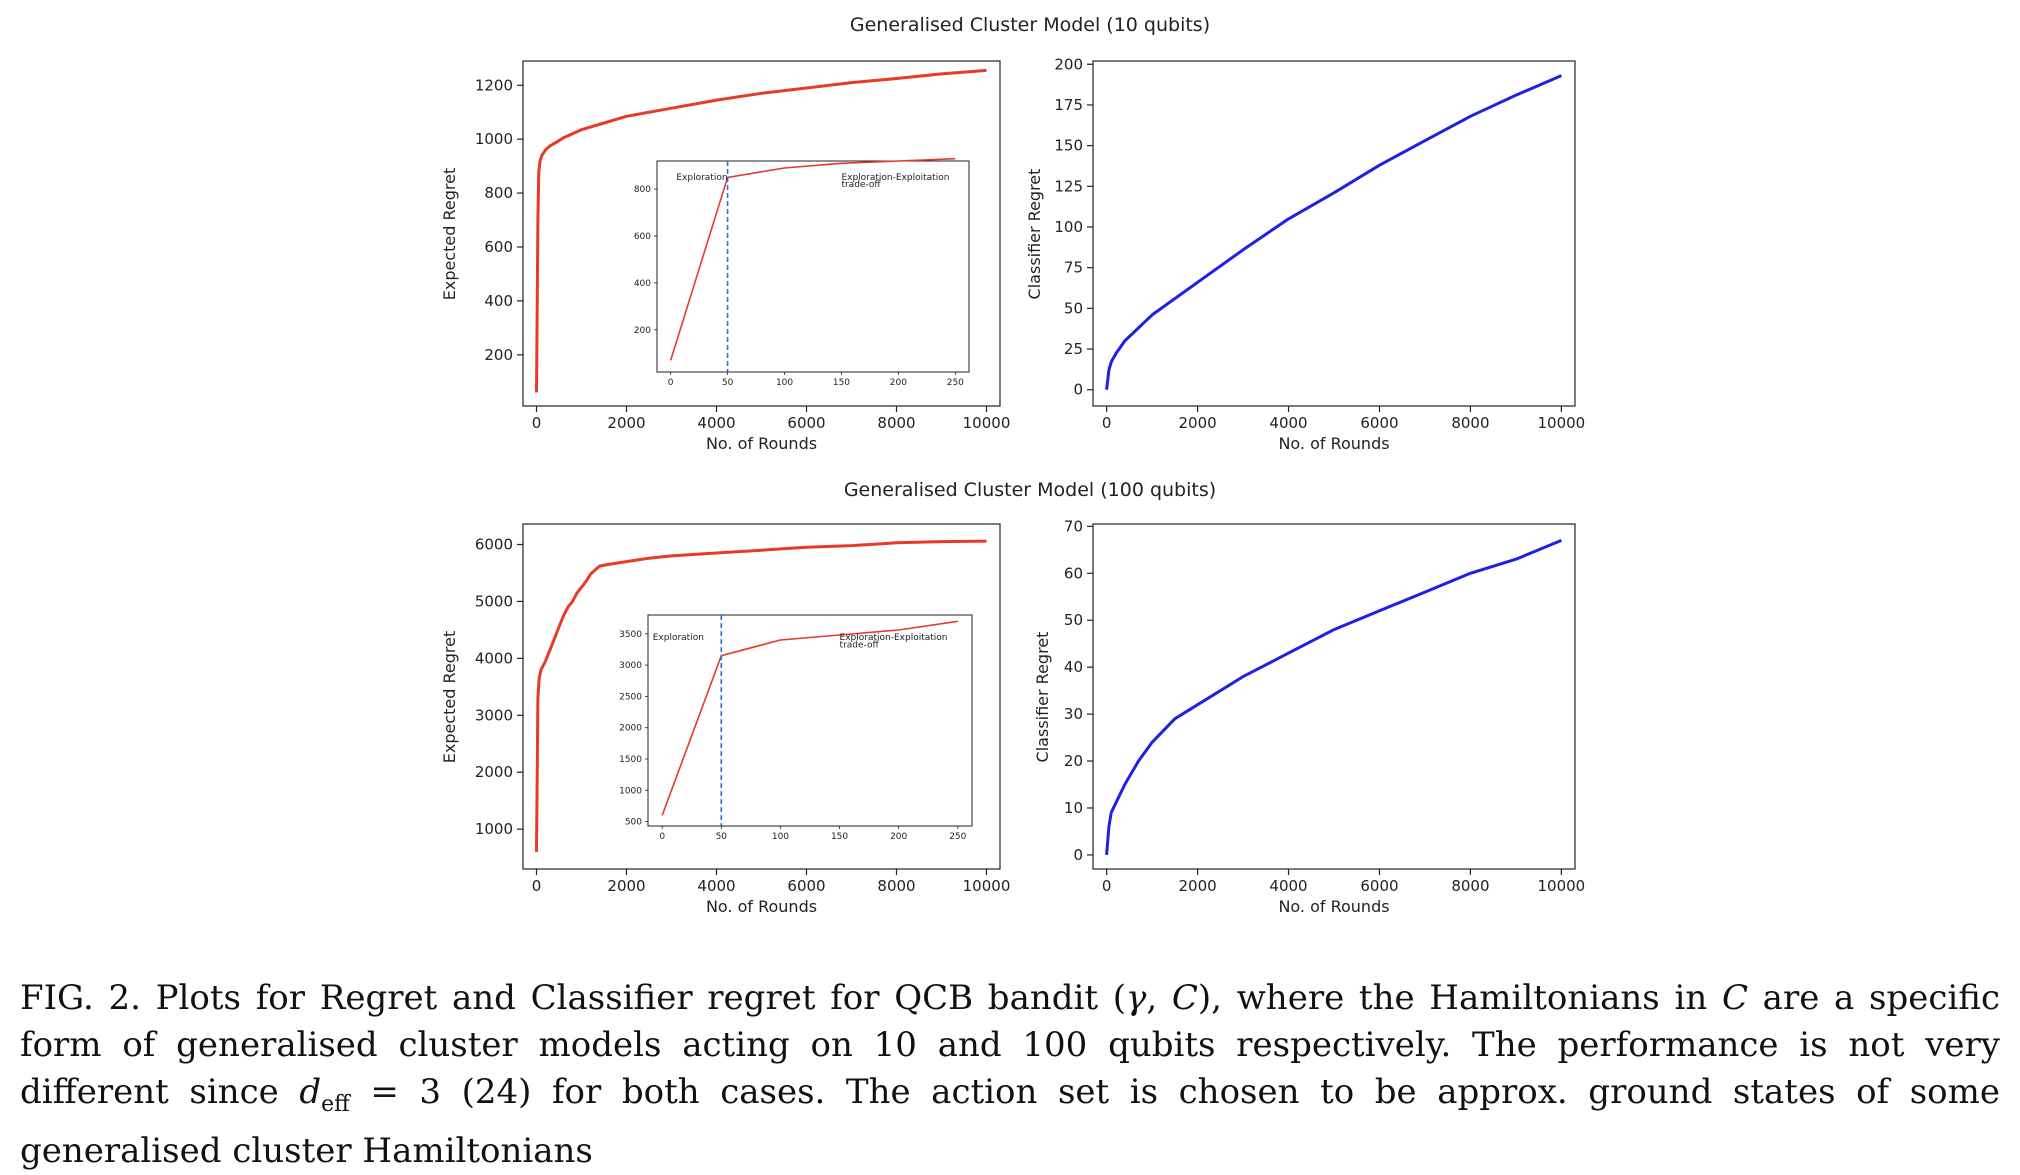 The image size is (2020, 1175). Describe the element at coordinates (449, 697) in the screenshot. I see `y-axis-label: Expected Regret` at that location.